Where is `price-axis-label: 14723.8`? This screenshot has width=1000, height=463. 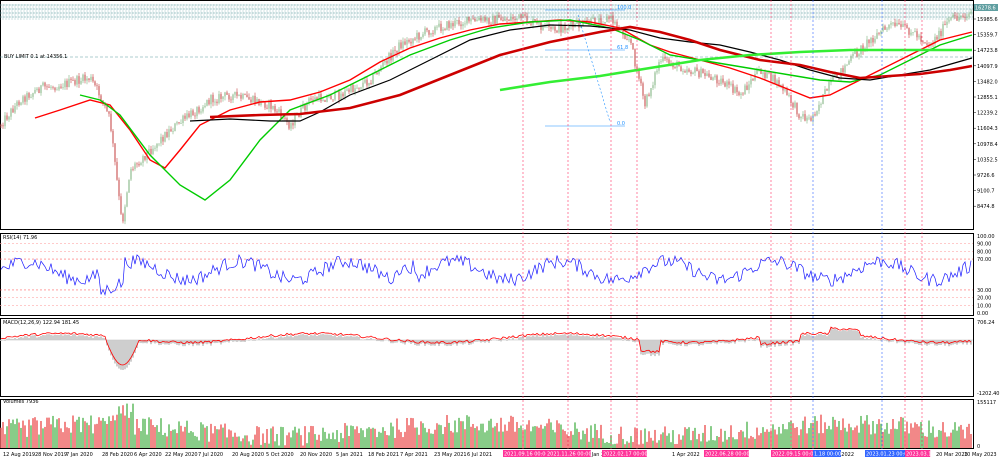 price-axis-label: 14723.8 is located at coordinates (987, 51).